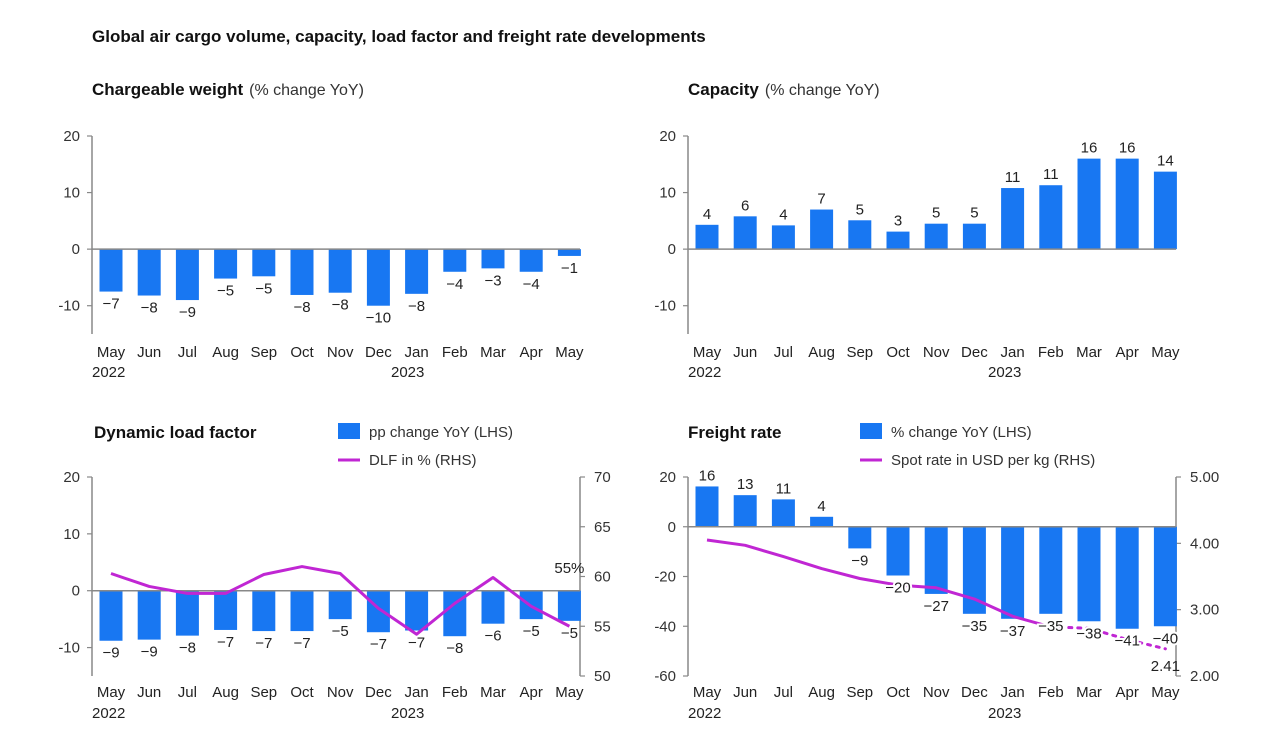 The image size is (1272, 746). I want to click on capacity-x-tick-label: Jul, so click(783, 352).